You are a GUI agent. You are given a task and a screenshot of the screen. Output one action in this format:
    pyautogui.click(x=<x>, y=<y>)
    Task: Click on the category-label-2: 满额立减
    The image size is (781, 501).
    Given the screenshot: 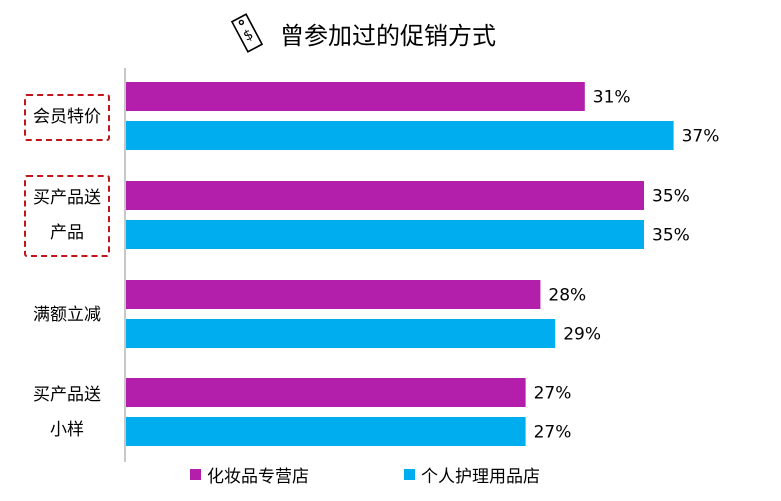 What is the action you would take?
    pyautogui.click(x=67, y=315)
    